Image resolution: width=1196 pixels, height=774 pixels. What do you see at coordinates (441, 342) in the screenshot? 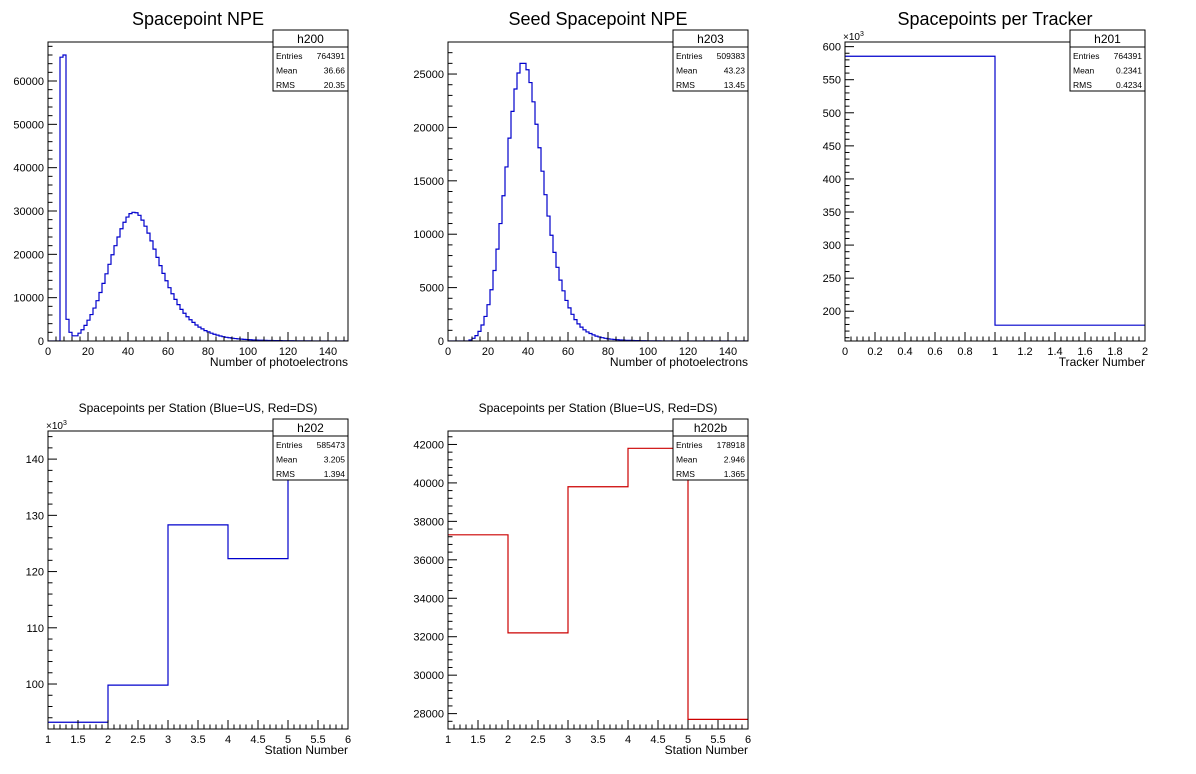
I see `y-tick-label: 0` at bounding box center [441, 342].